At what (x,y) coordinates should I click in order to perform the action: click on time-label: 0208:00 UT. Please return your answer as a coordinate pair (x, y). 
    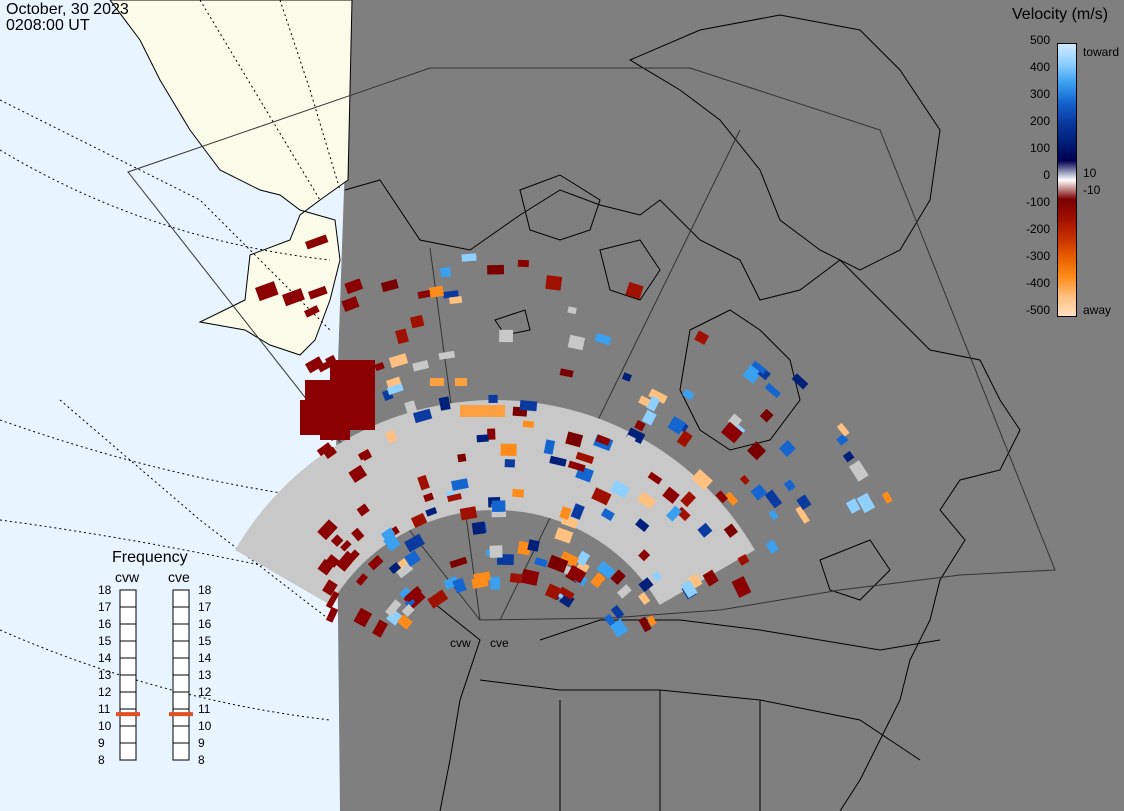
    Looking at the image, I should click on (48, 25).